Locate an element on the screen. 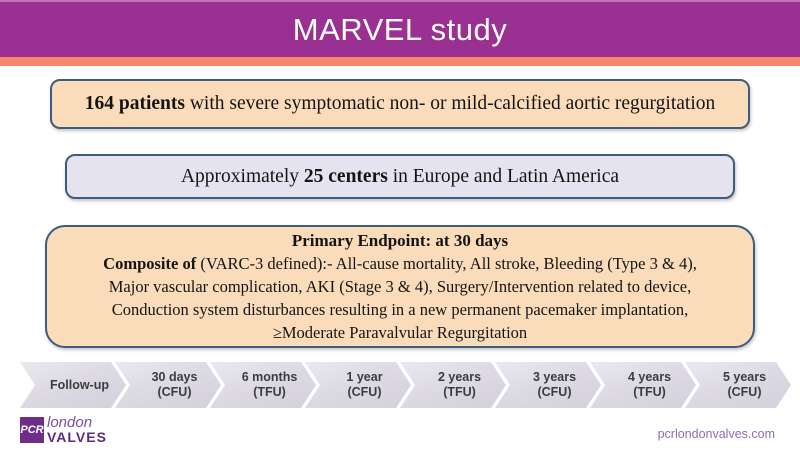 Image resolution: width=800 pixels, height=450 pixels. chevron-label: 3 years is located at coordinates (554, 377).